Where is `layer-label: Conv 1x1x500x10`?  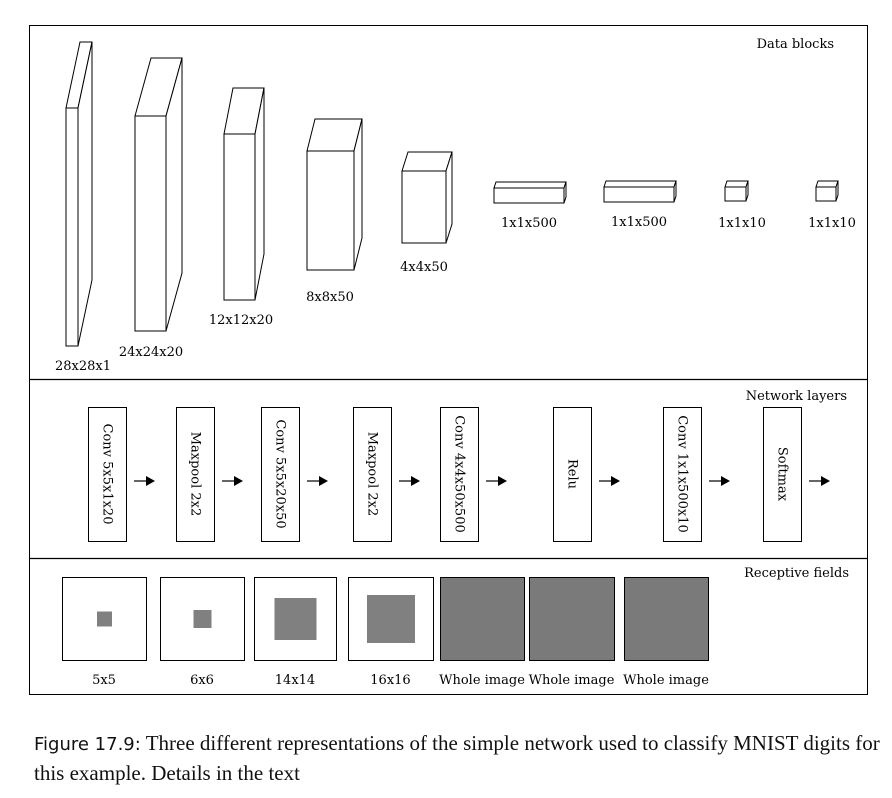
layer-label: Conv 1x1x500x10 is located at coordinates (682, 474).